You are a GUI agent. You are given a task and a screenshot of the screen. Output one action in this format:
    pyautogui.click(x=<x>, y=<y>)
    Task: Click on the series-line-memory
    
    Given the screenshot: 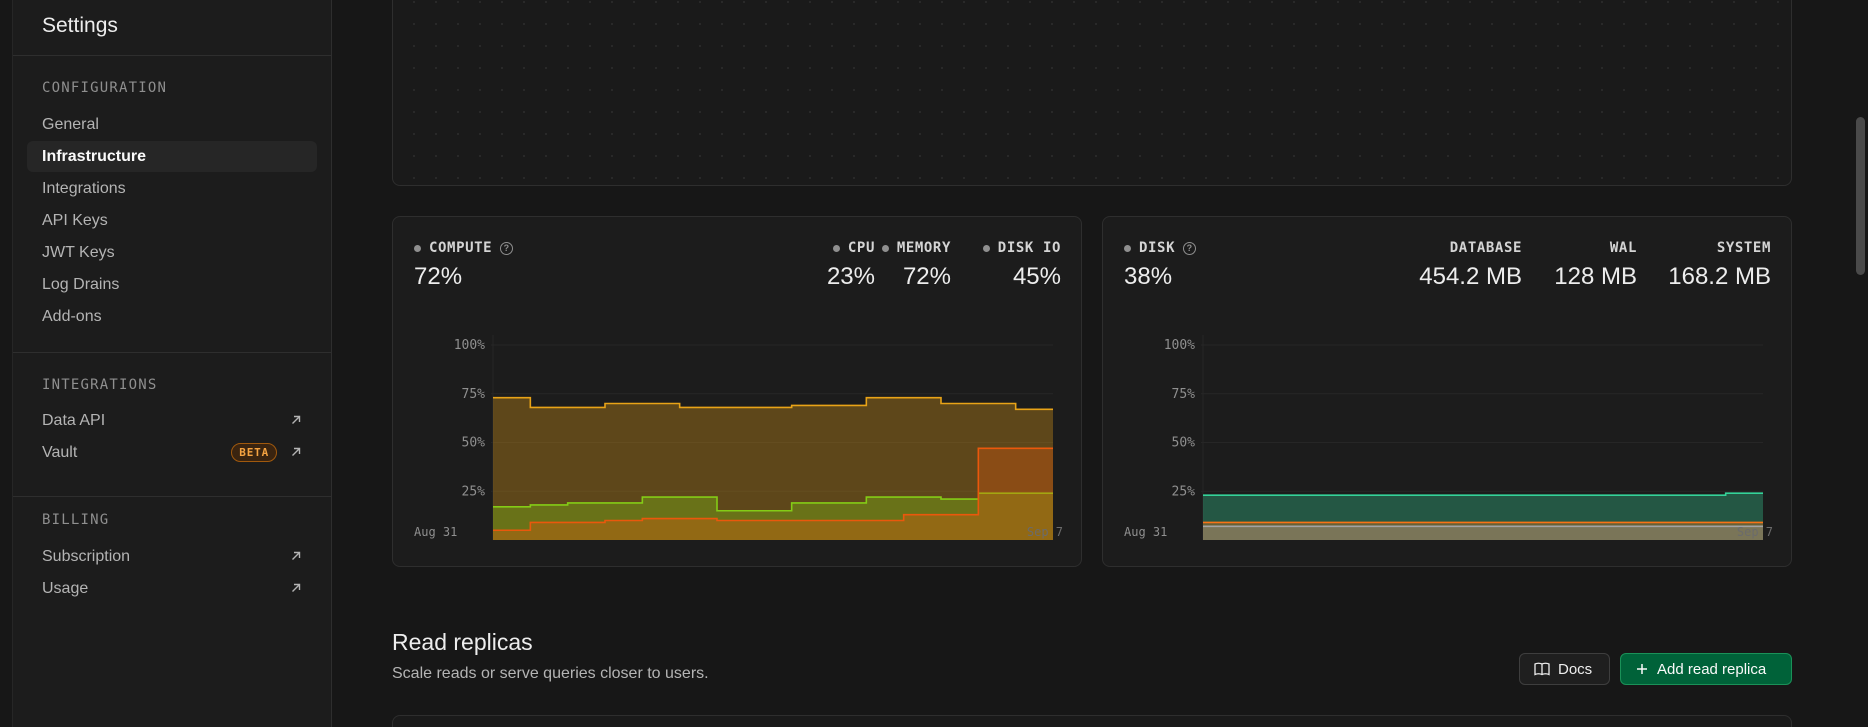 What is the action you would take?
    pyautogui.click(x=773, y=403)
    